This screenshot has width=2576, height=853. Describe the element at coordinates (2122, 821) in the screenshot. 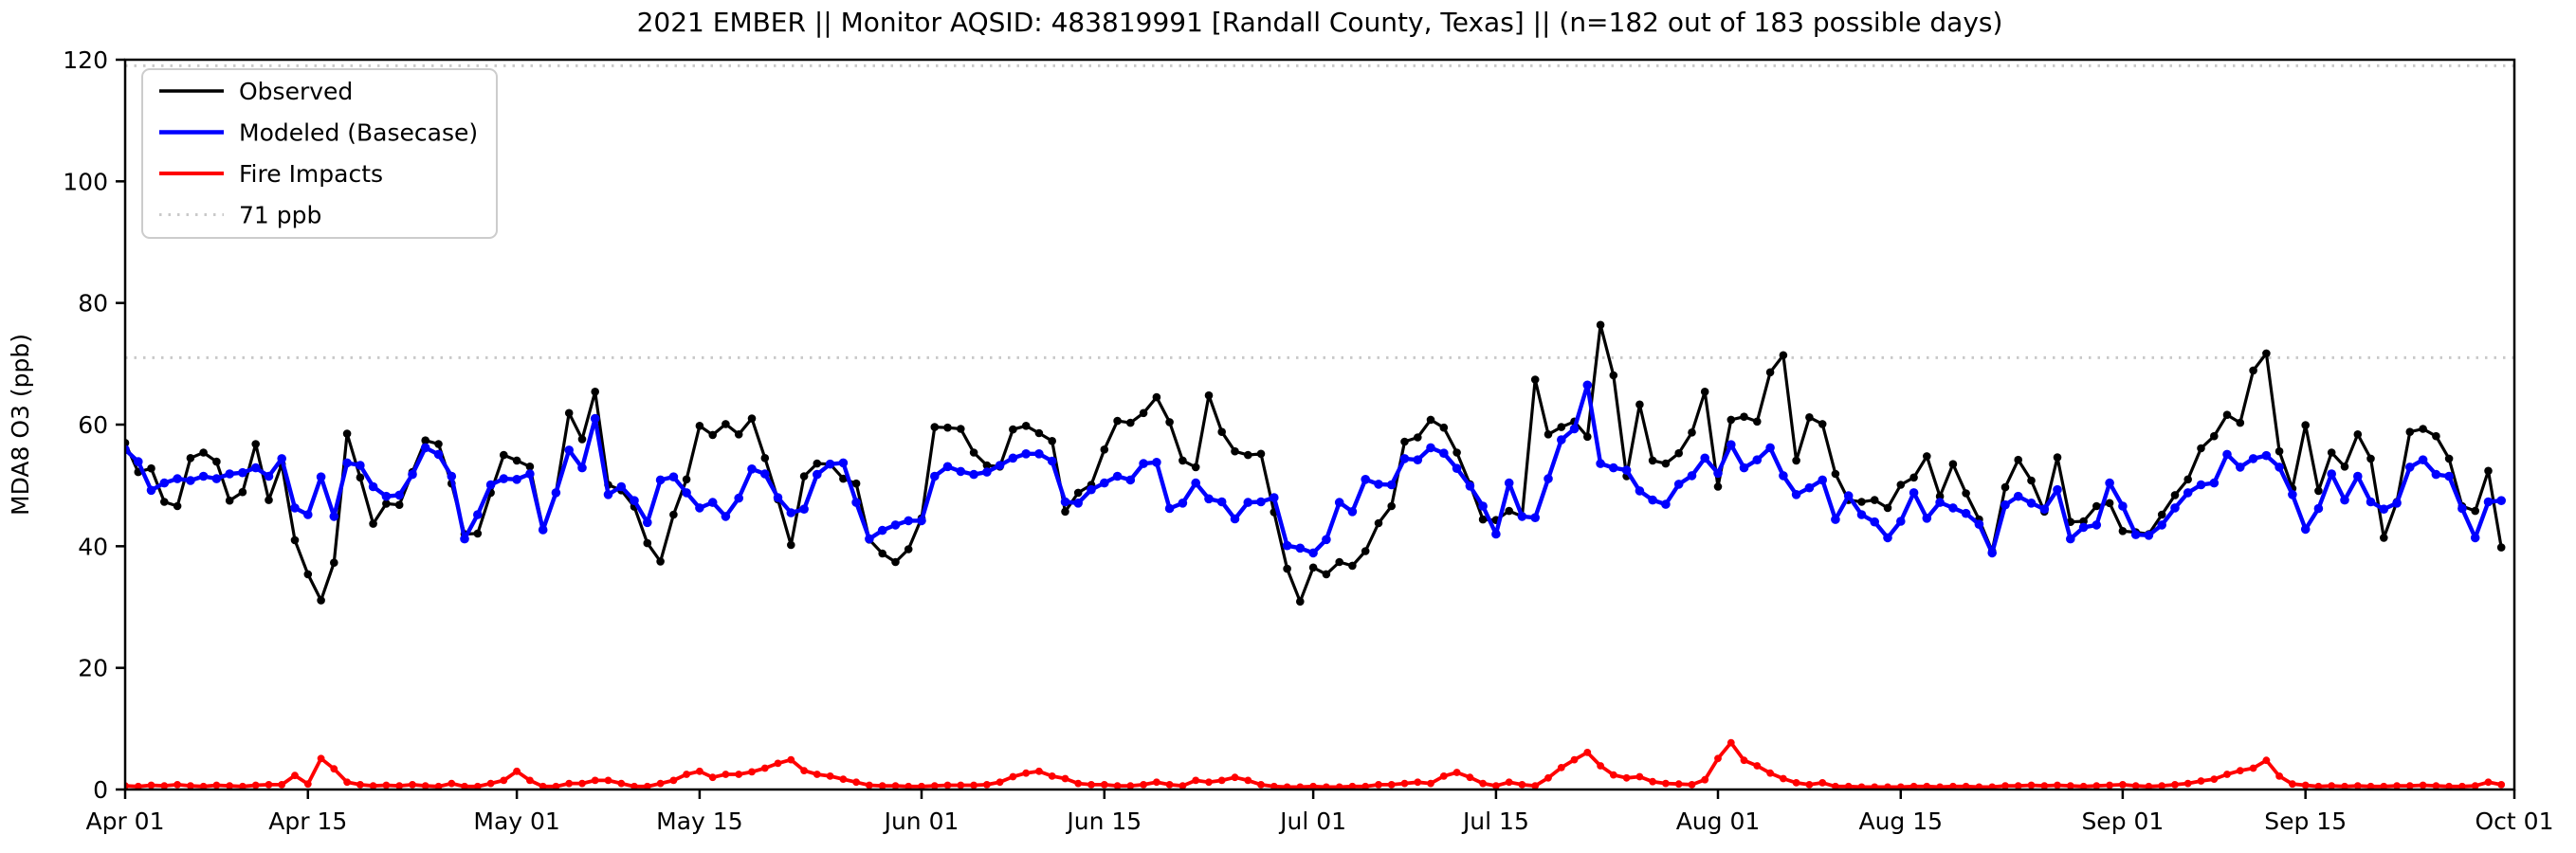

I see `x-tick-label: Sep 01` at that location.